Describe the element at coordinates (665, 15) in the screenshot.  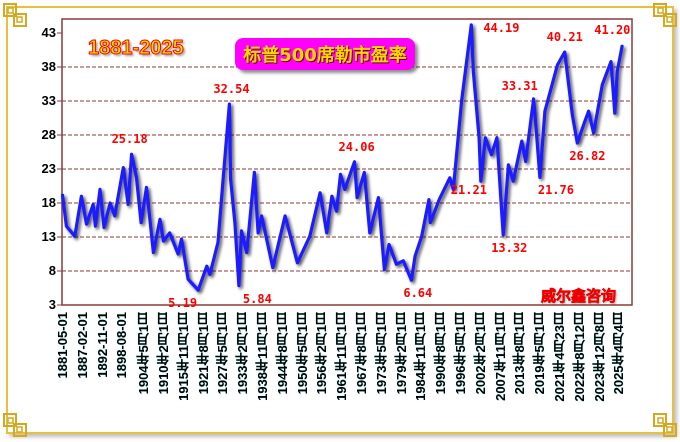
I see `corner-ornament-icon` at that location.